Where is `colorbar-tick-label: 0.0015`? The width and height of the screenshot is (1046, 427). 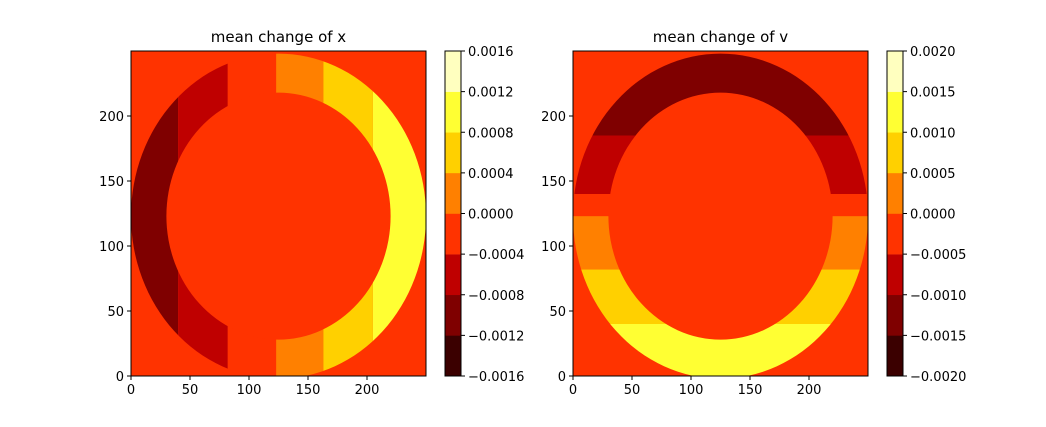 colorbar-tick-label: 0.0015 is located at coordinates (933, 93).